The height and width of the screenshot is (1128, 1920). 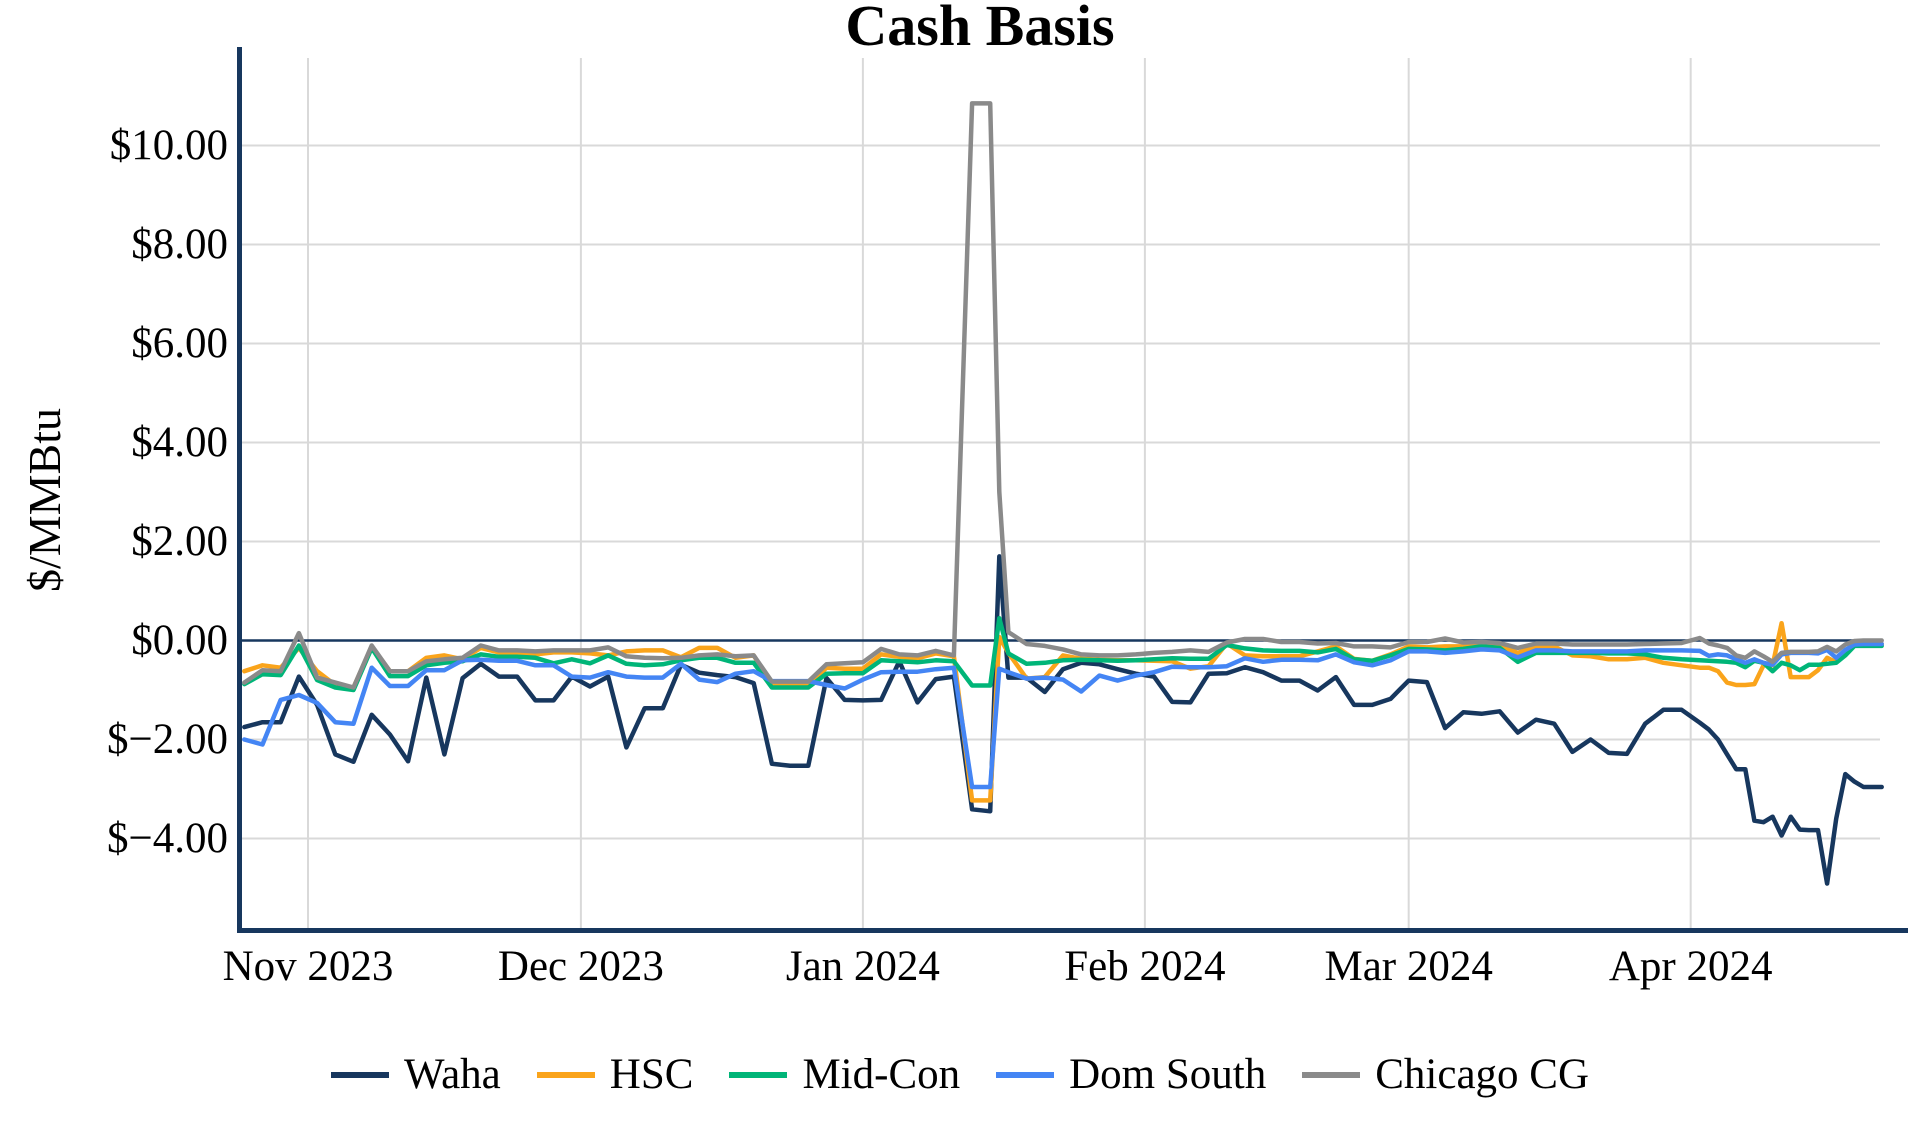 I want to click on legend: Waha HSC Mid-Con Dom South Chicago CG, so click(x=960, y=1074).